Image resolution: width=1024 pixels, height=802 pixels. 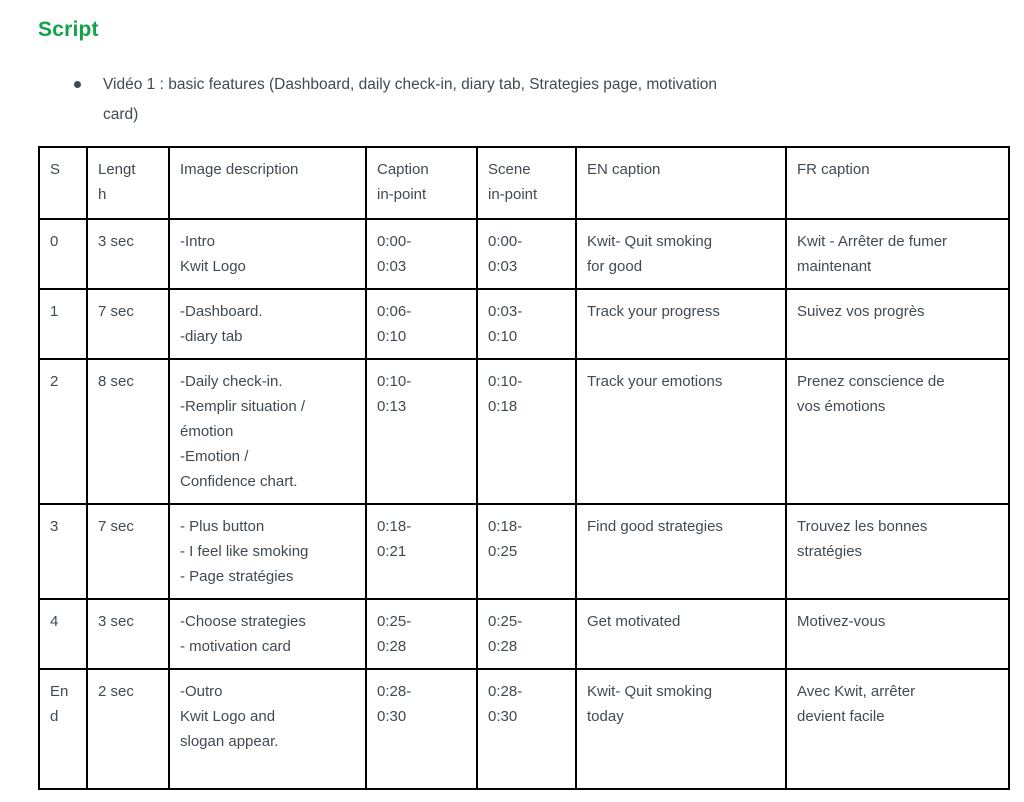 I want to click on table-cell: En d, so click(x=63, y=729).